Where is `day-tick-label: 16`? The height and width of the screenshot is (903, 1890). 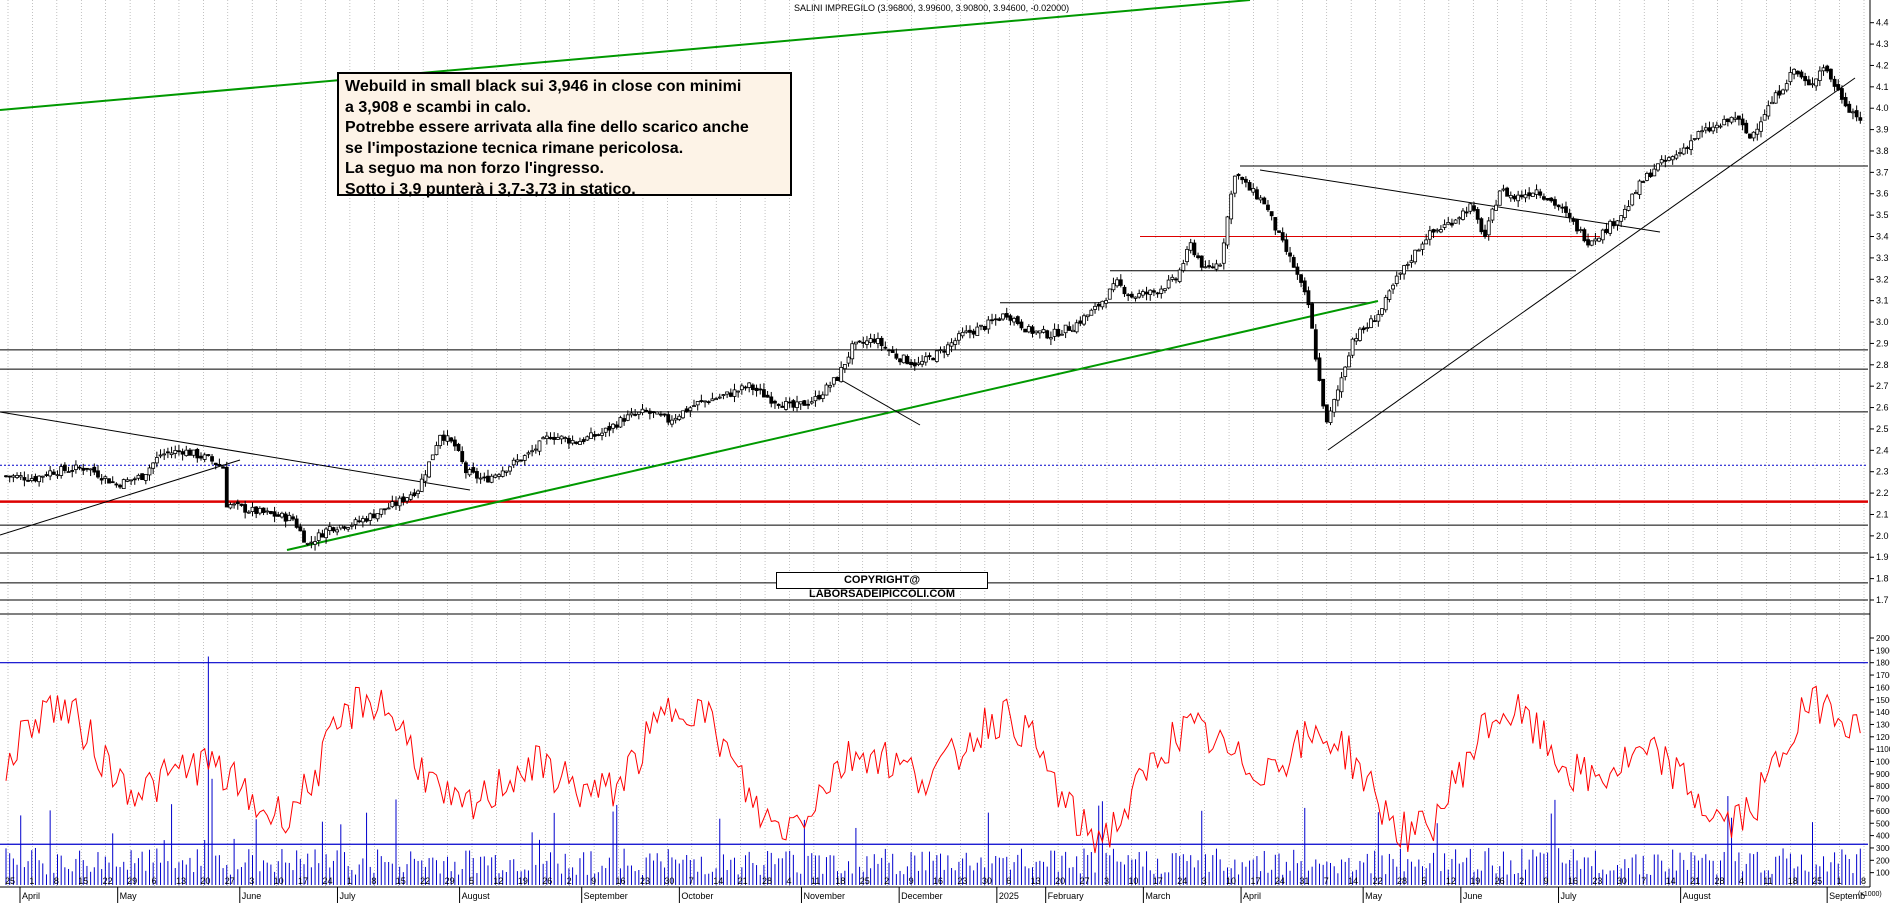 day-tick-label: 16 is located at coordinates (1573, 881).